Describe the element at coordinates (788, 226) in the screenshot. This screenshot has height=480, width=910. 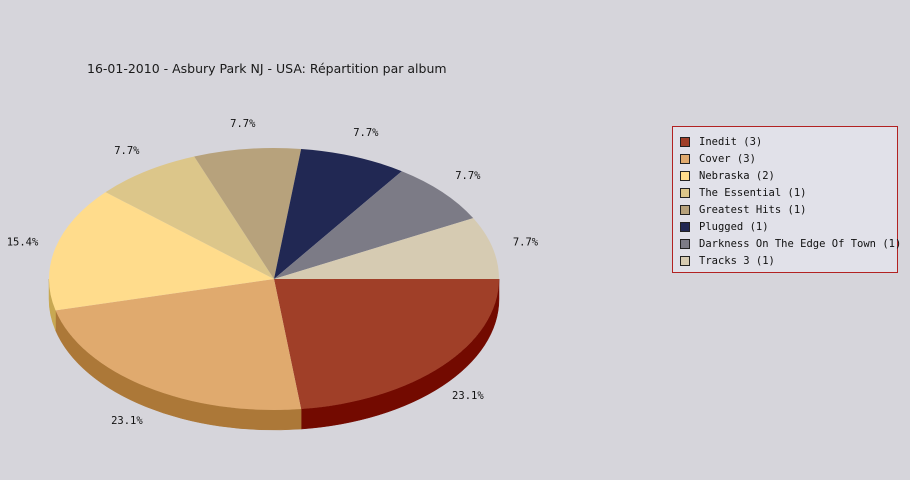
I see `legend-item-5: Plugged (1)` at that location.